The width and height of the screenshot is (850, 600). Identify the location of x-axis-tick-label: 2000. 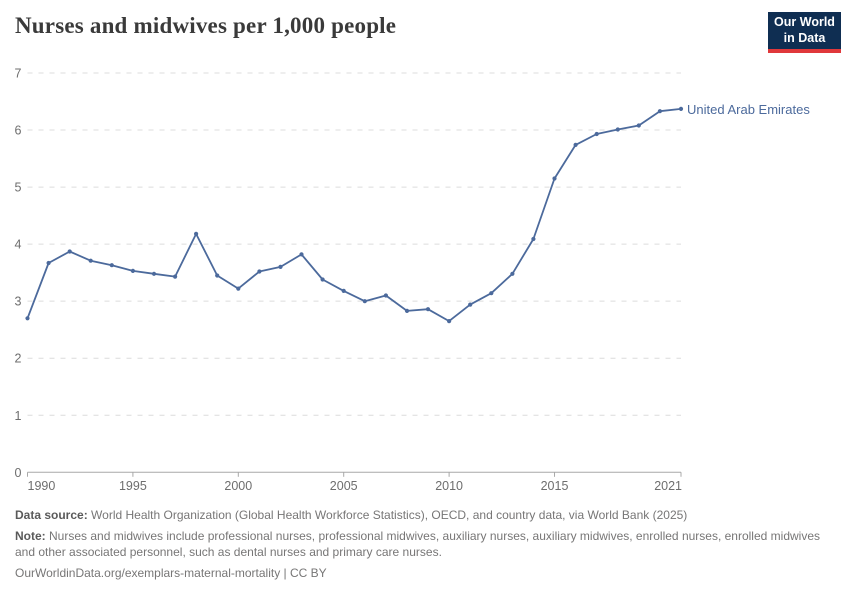
(238, 486).